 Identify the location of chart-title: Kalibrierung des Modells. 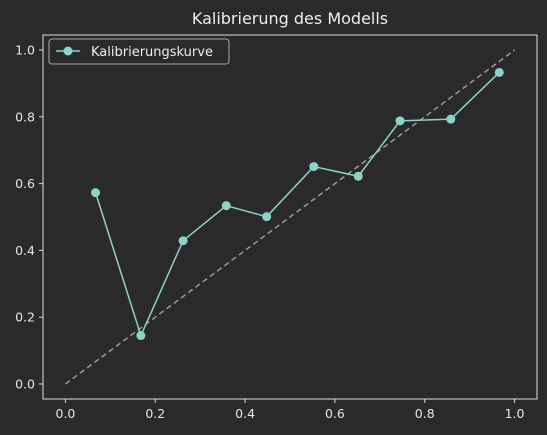
(290, 18).